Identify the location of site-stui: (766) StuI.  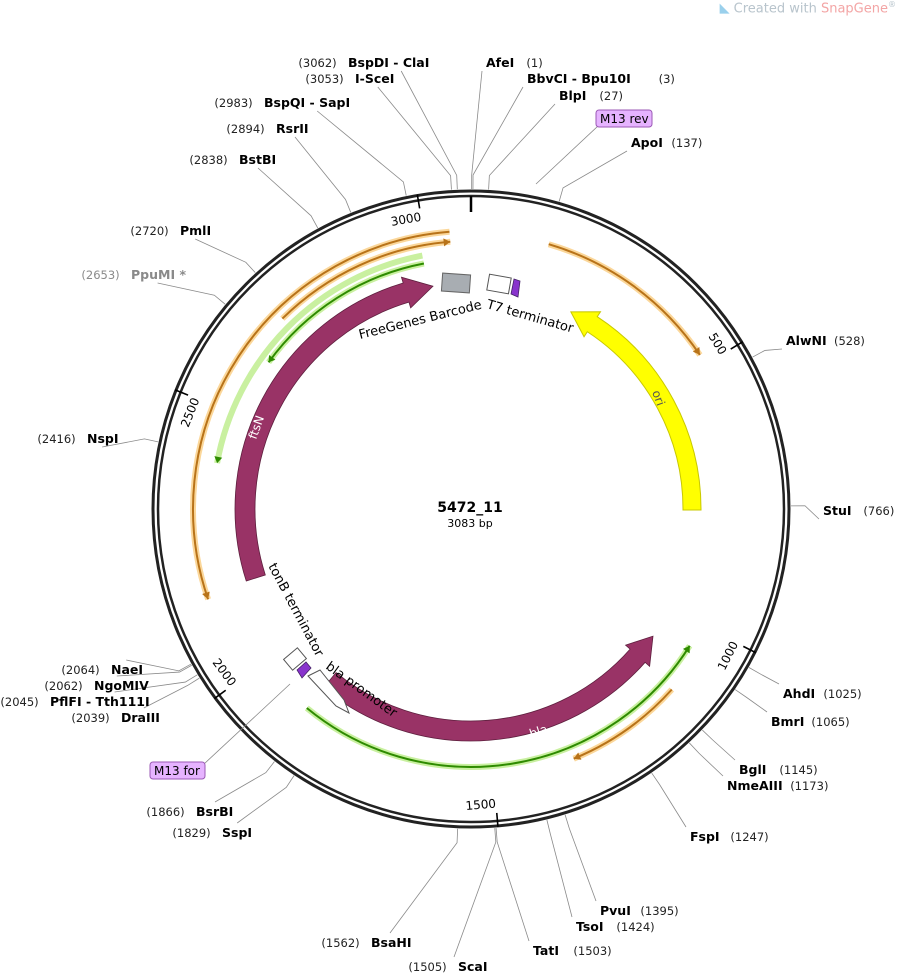
(858, 510).